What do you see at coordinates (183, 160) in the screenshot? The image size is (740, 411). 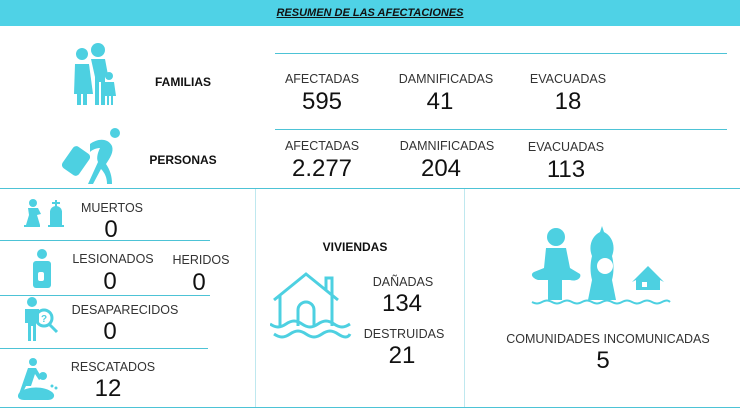 I see `personas-label: PERSONAS` at bounding box center [183, 160].